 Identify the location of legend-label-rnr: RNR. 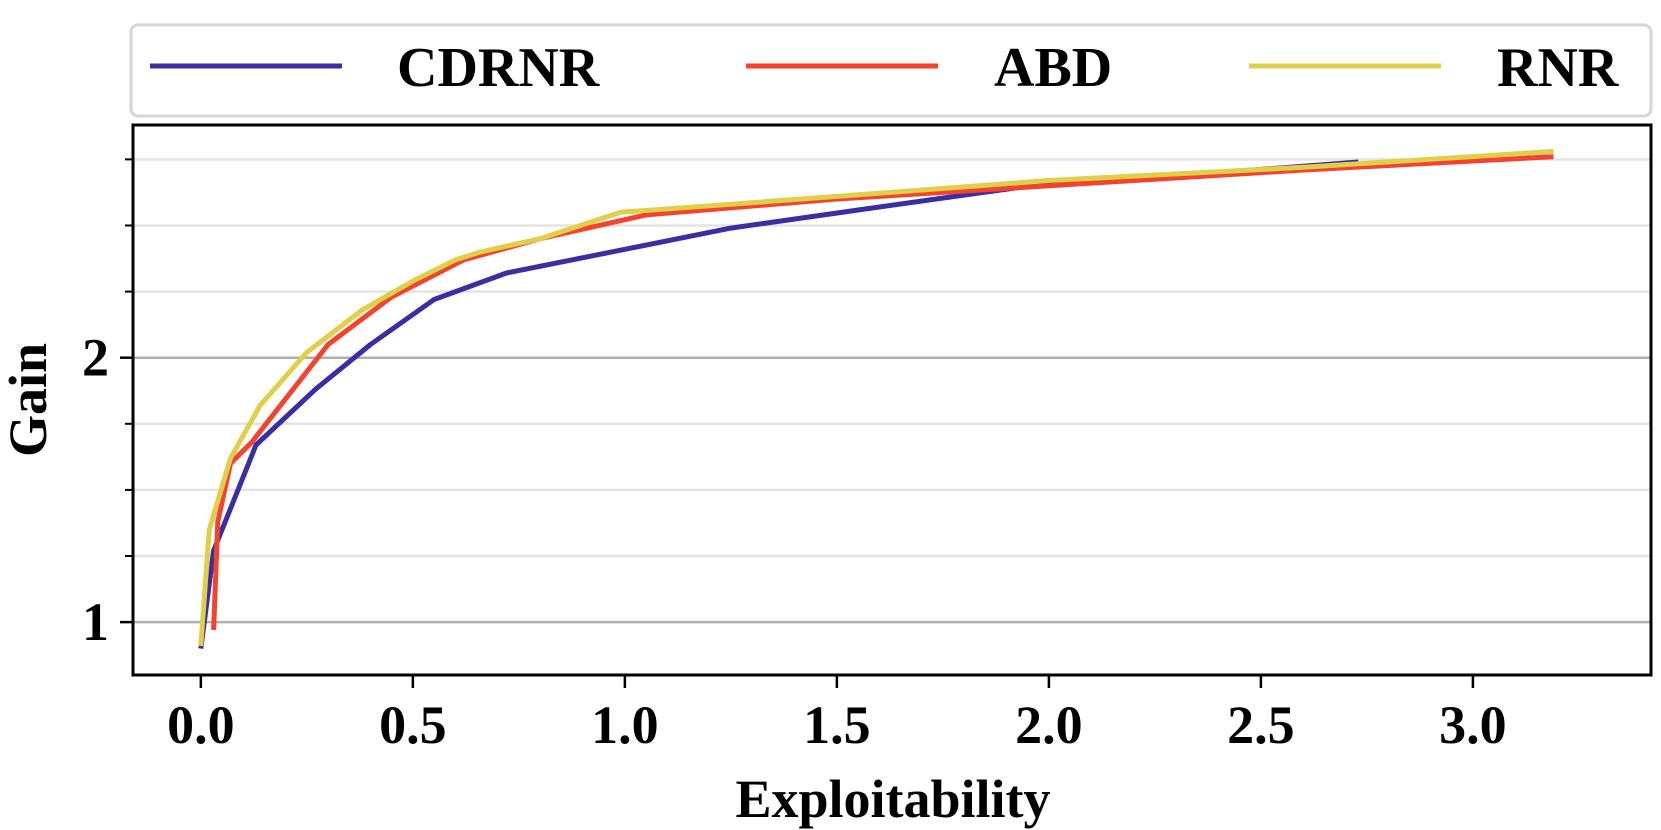
(1558, 68).